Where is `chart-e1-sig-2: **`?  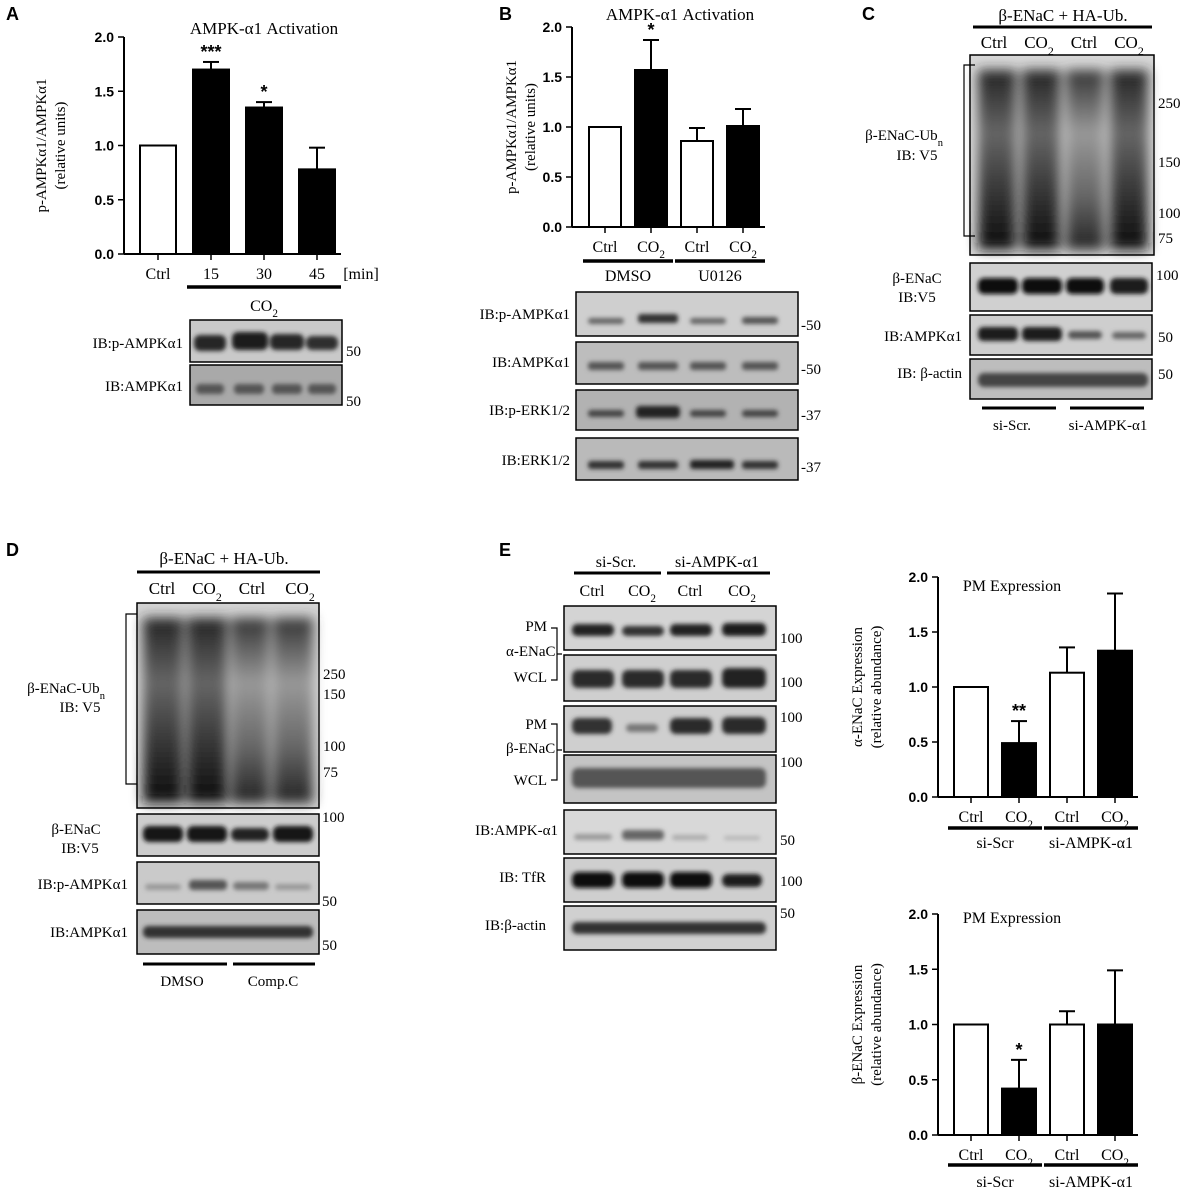 chart-e1-sig-2: ** is located at coordinates (1019, 711).